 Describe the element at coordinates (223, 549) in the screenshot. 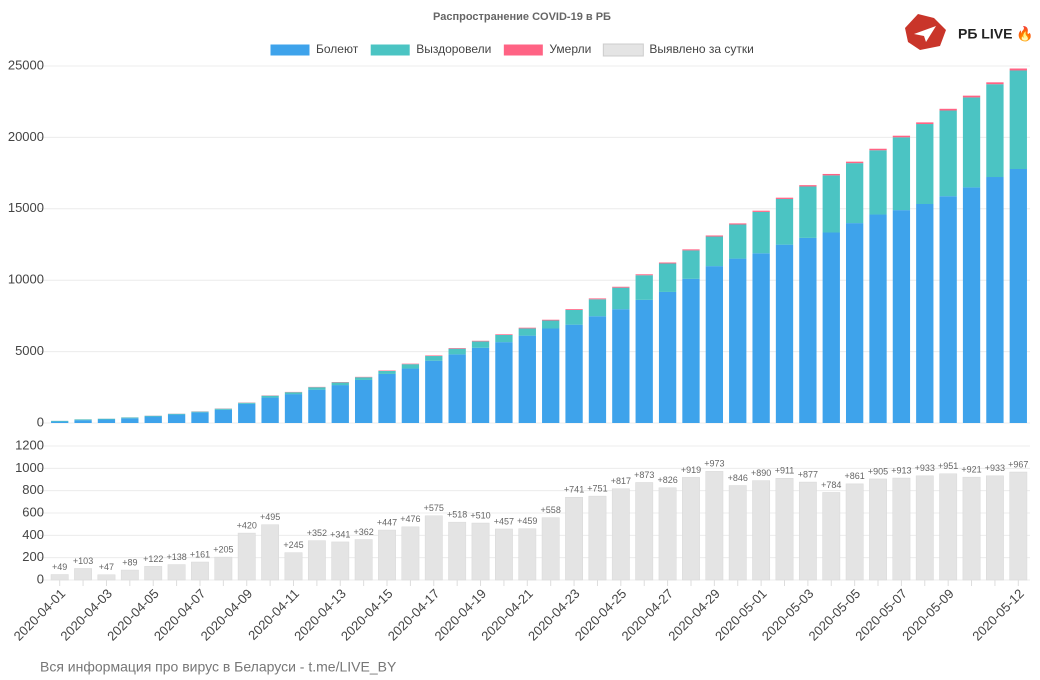

I see `data-label: +205` at that location.